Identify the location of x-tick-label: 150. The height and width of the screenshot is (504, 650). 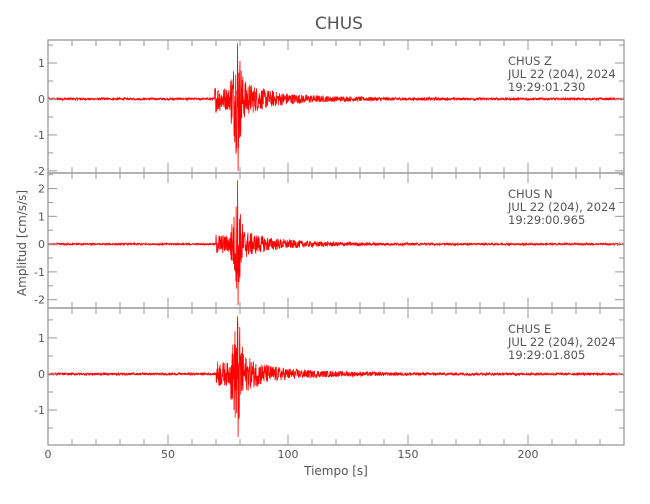
(408, 454).